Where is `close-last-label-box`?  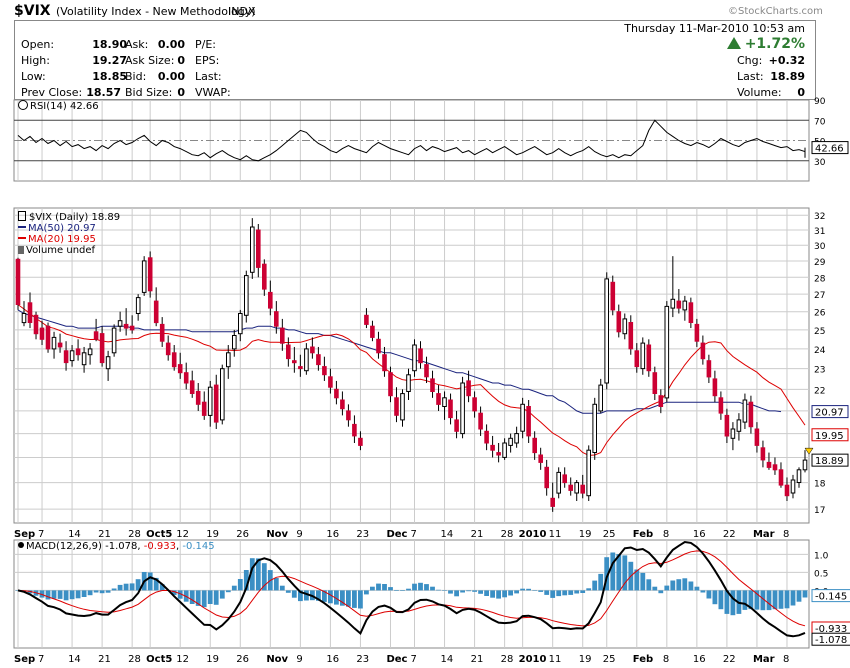 close-last-label-box is located at coordinates (830, 460).